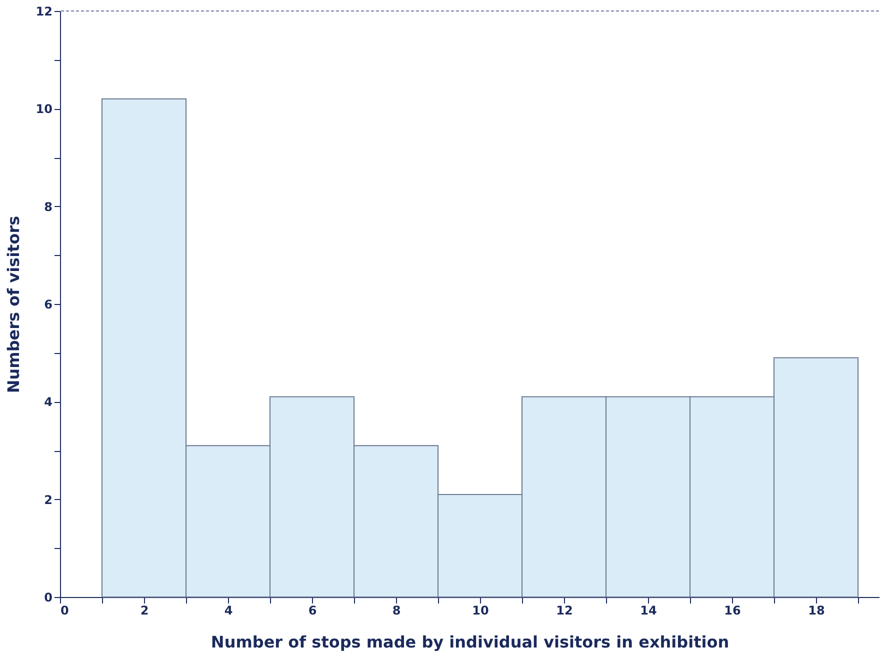 Image resolution: width=893 pixels, height=663 pixels. What do you see at coordinates (48, 597) in the screenshot?
I see `y-tick-label: 0` at bounding box center [48, 597].